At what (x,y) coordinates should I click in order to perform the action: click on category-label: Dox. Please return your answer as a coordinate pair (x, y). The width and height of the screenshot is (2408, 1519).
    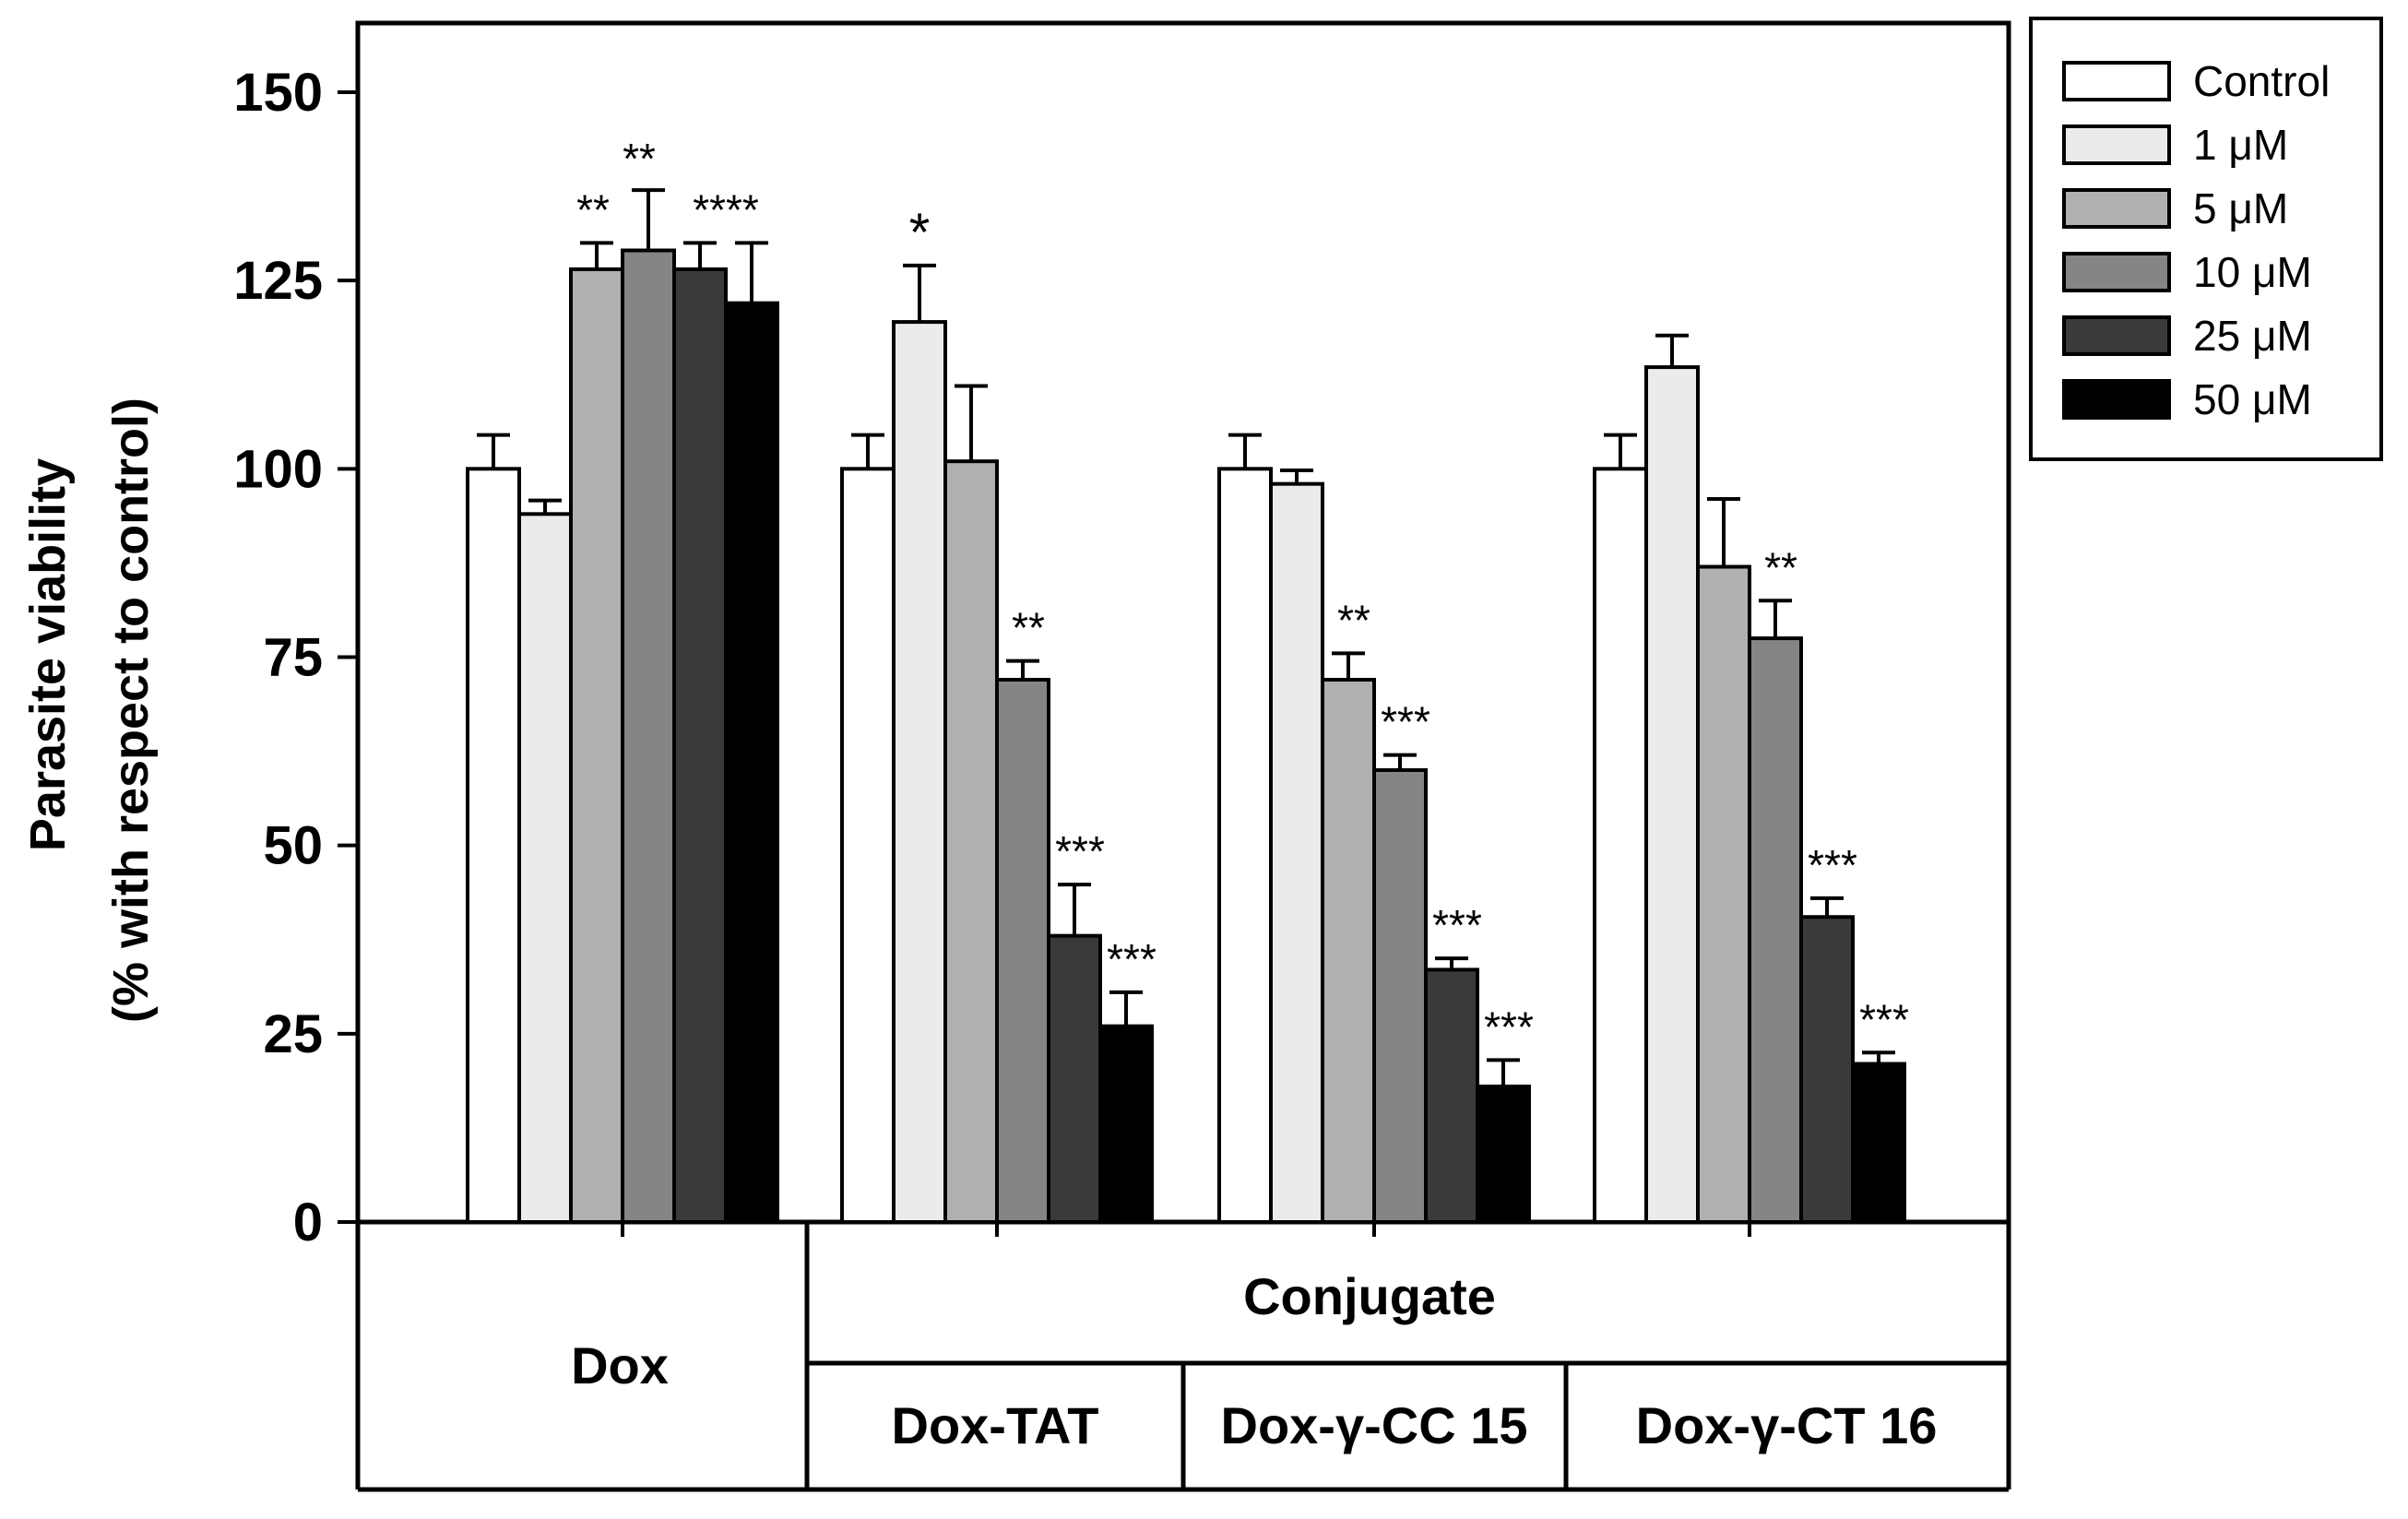
    Looking at the image, I should click on (620, 1365).